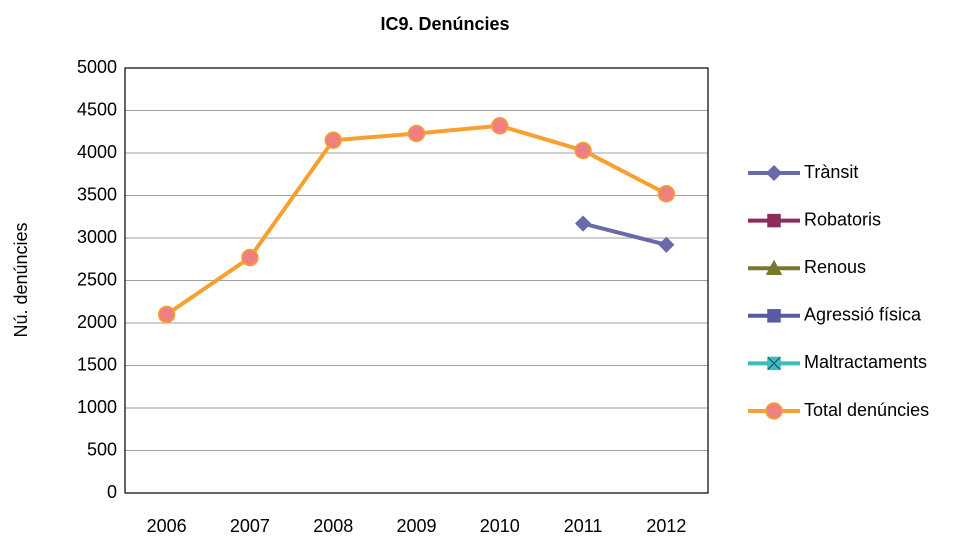 This screenshot has width=964, height=541. Describe the element at coordinates (865, 362) in the screenshot. I see `legend-label: Maltractaments` at that location.